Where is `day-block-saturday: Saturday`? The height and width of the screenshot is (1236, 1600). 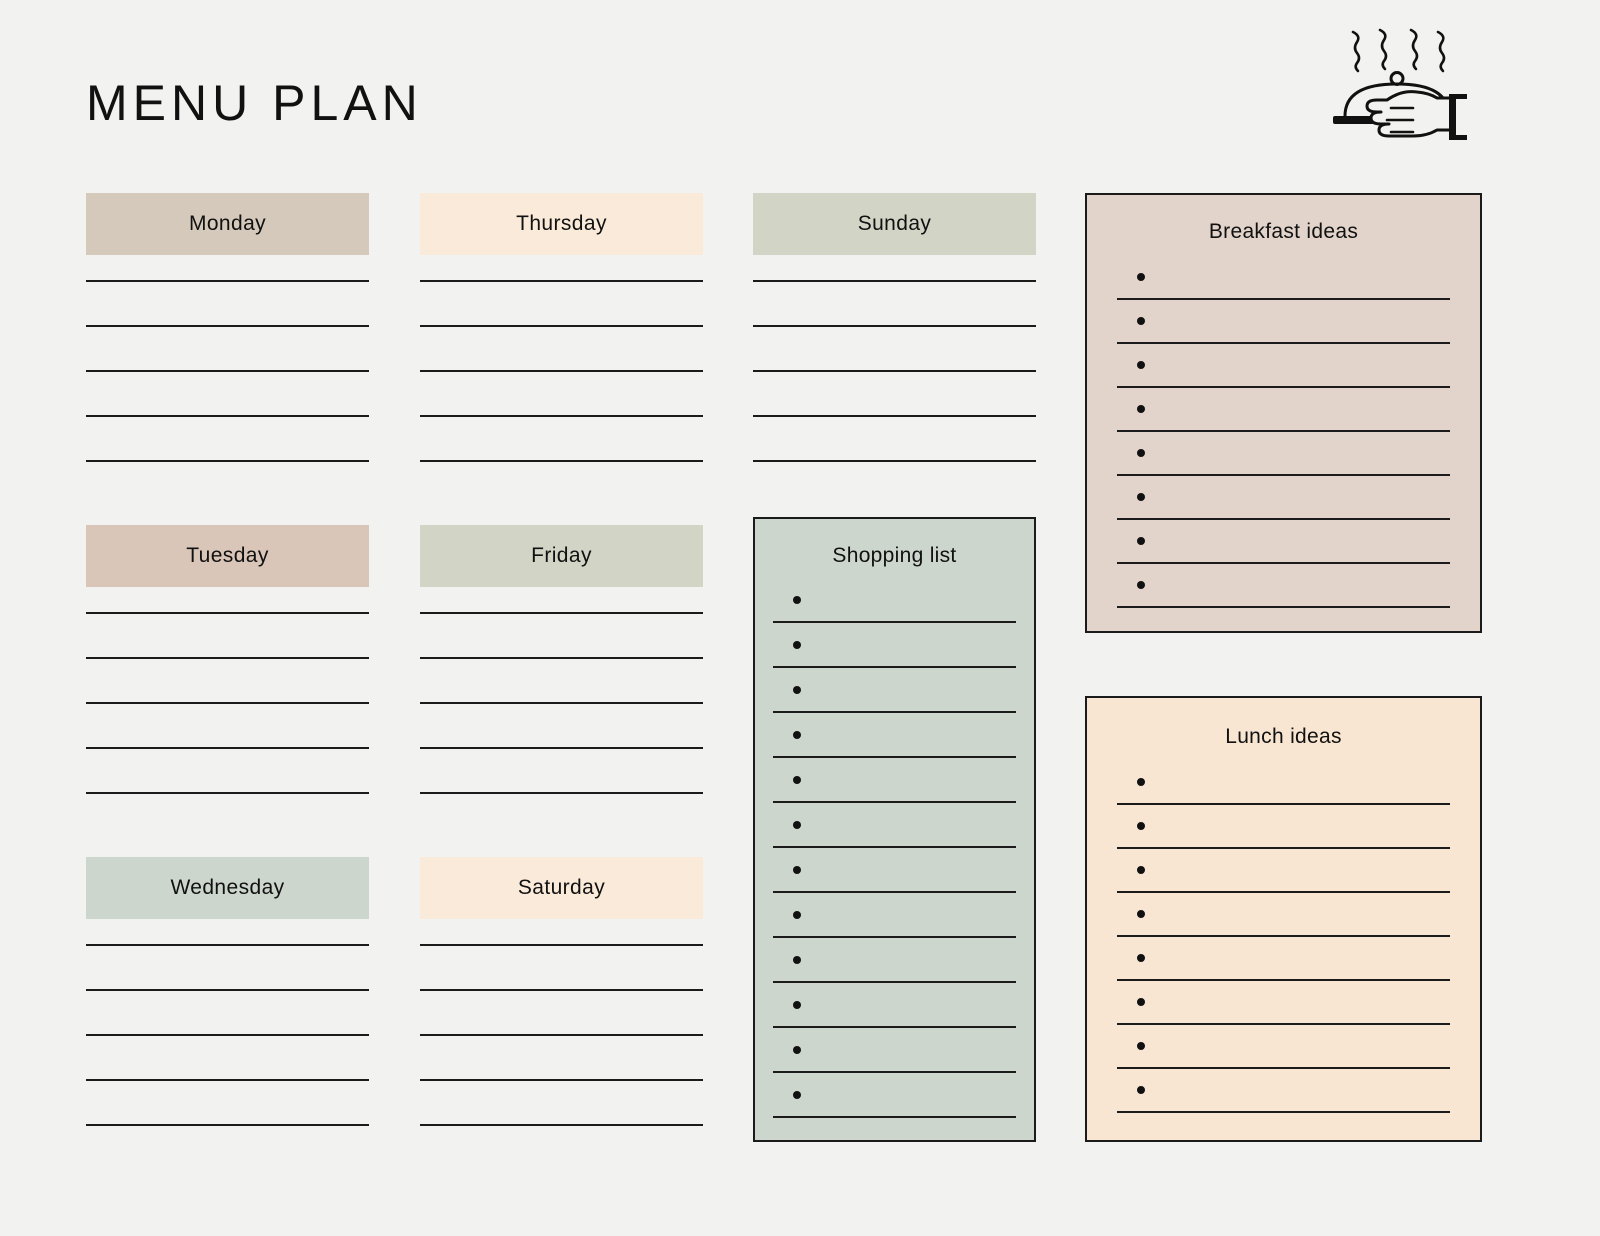 day-block-saturday: Saturday is located at coordinates (561, 991).